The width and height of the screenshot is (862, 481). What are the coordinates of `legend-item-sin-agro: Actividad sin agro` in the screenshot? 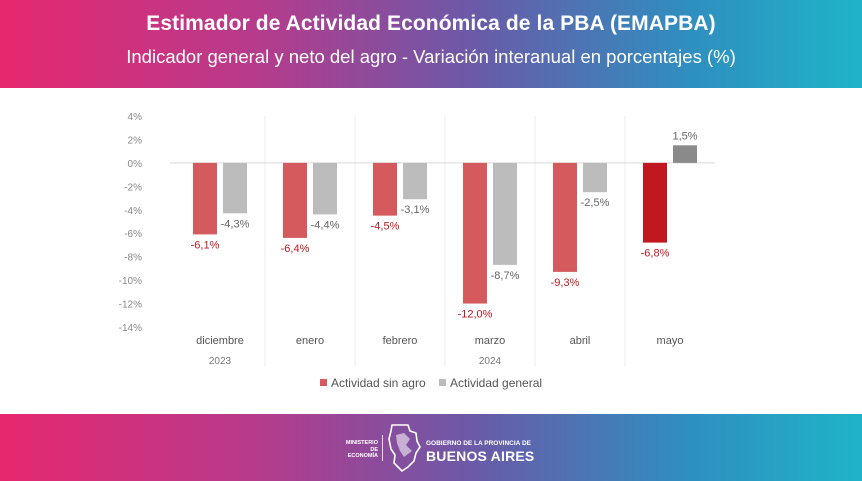 It's located at (372, 383).